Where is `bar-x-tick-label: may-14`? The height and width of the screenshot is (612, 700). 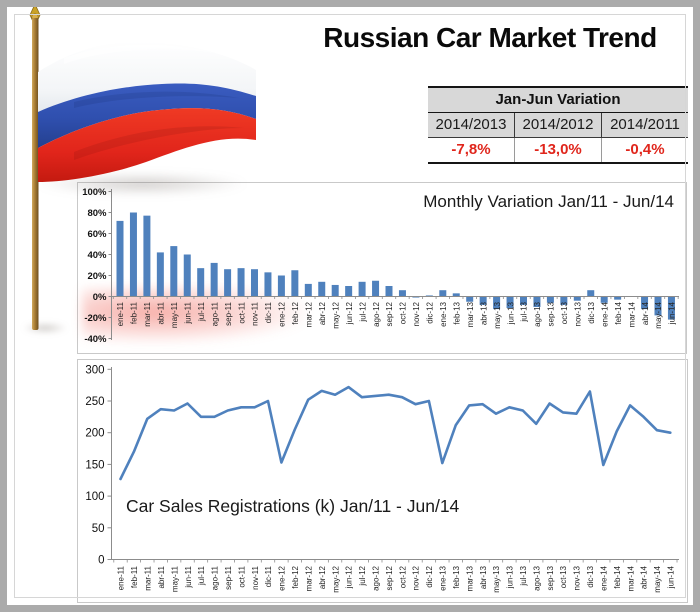 bar-x-tick-label: may-14 is located at coordinates (658, 314).